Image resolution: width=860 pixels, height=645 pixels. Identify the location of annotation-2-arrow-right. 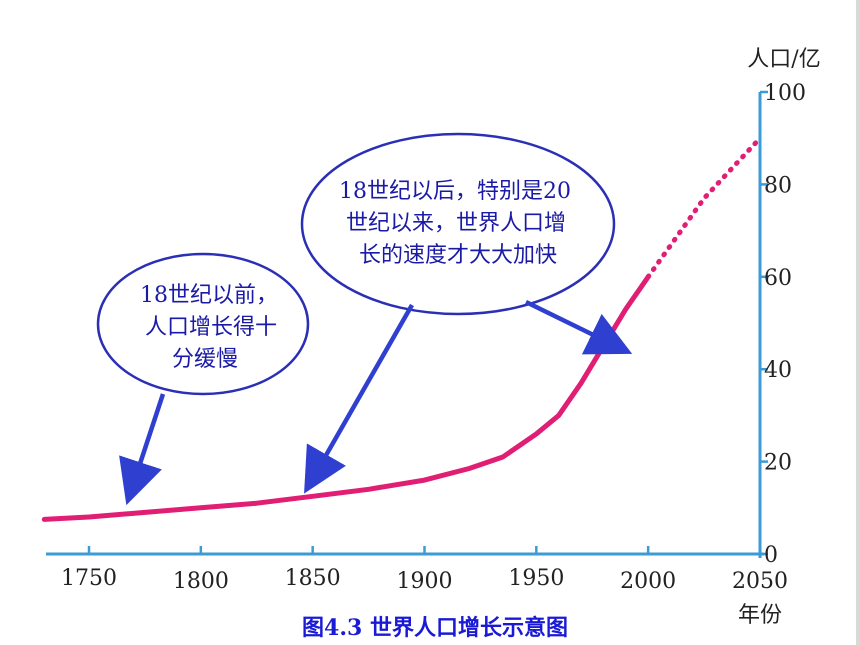
(579, 327).